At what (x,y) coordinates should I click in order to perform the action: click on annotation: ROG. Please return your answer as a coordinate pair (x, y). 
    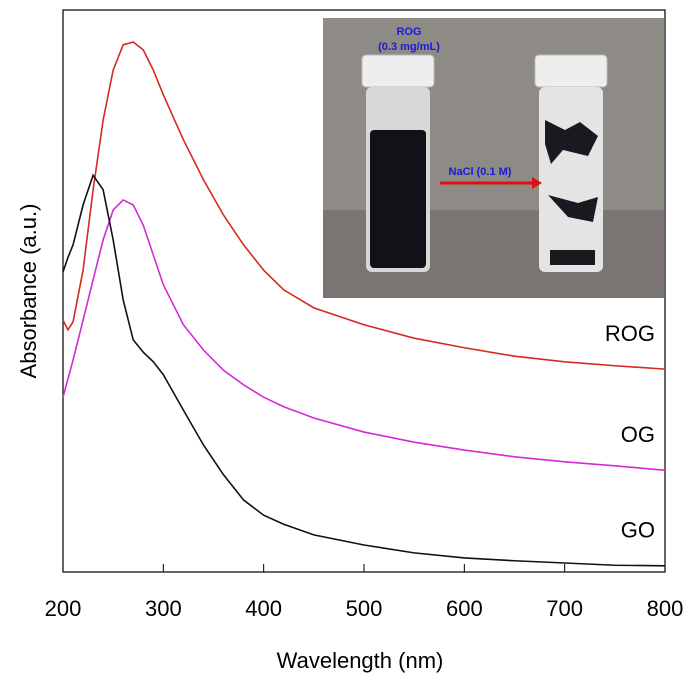
    Looking at the image, I should click on (408, 32).